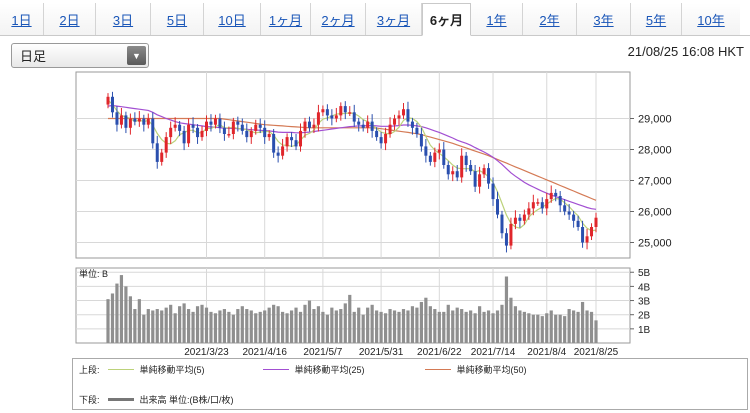  Describe the element at coordinates (644, 302) in the screenshot. I see `volume-y-tick-label: 3B` at that location.